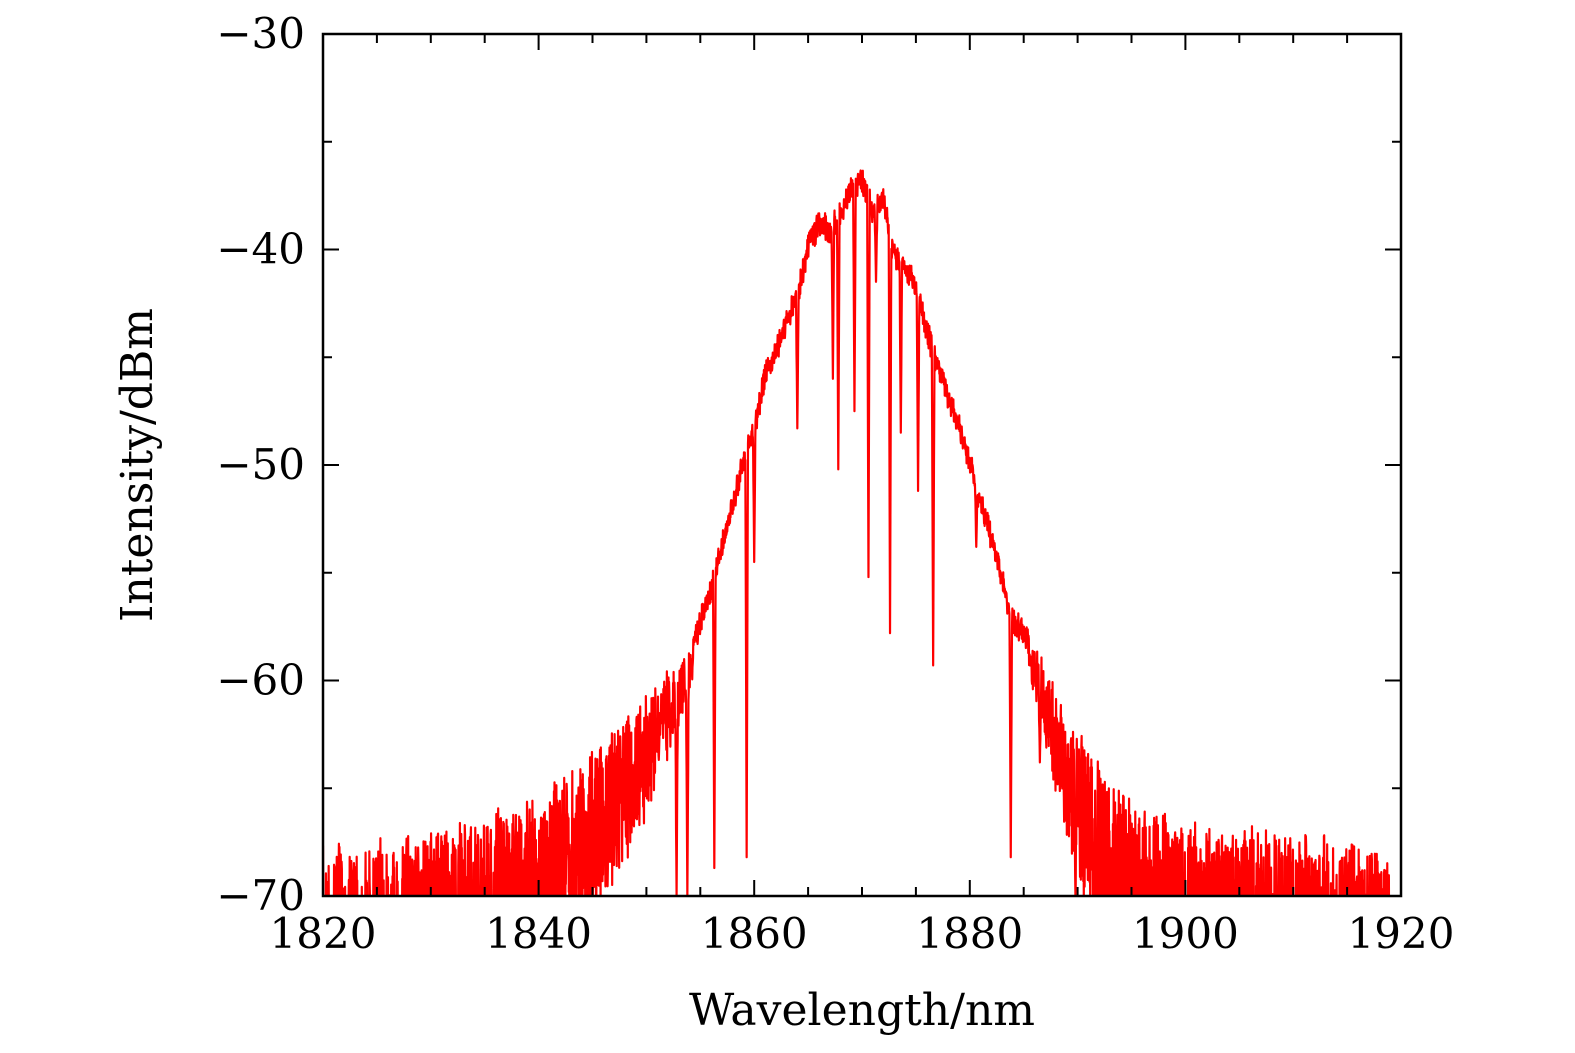  I want to click on y-tick-label: −30, so click(260, 33).